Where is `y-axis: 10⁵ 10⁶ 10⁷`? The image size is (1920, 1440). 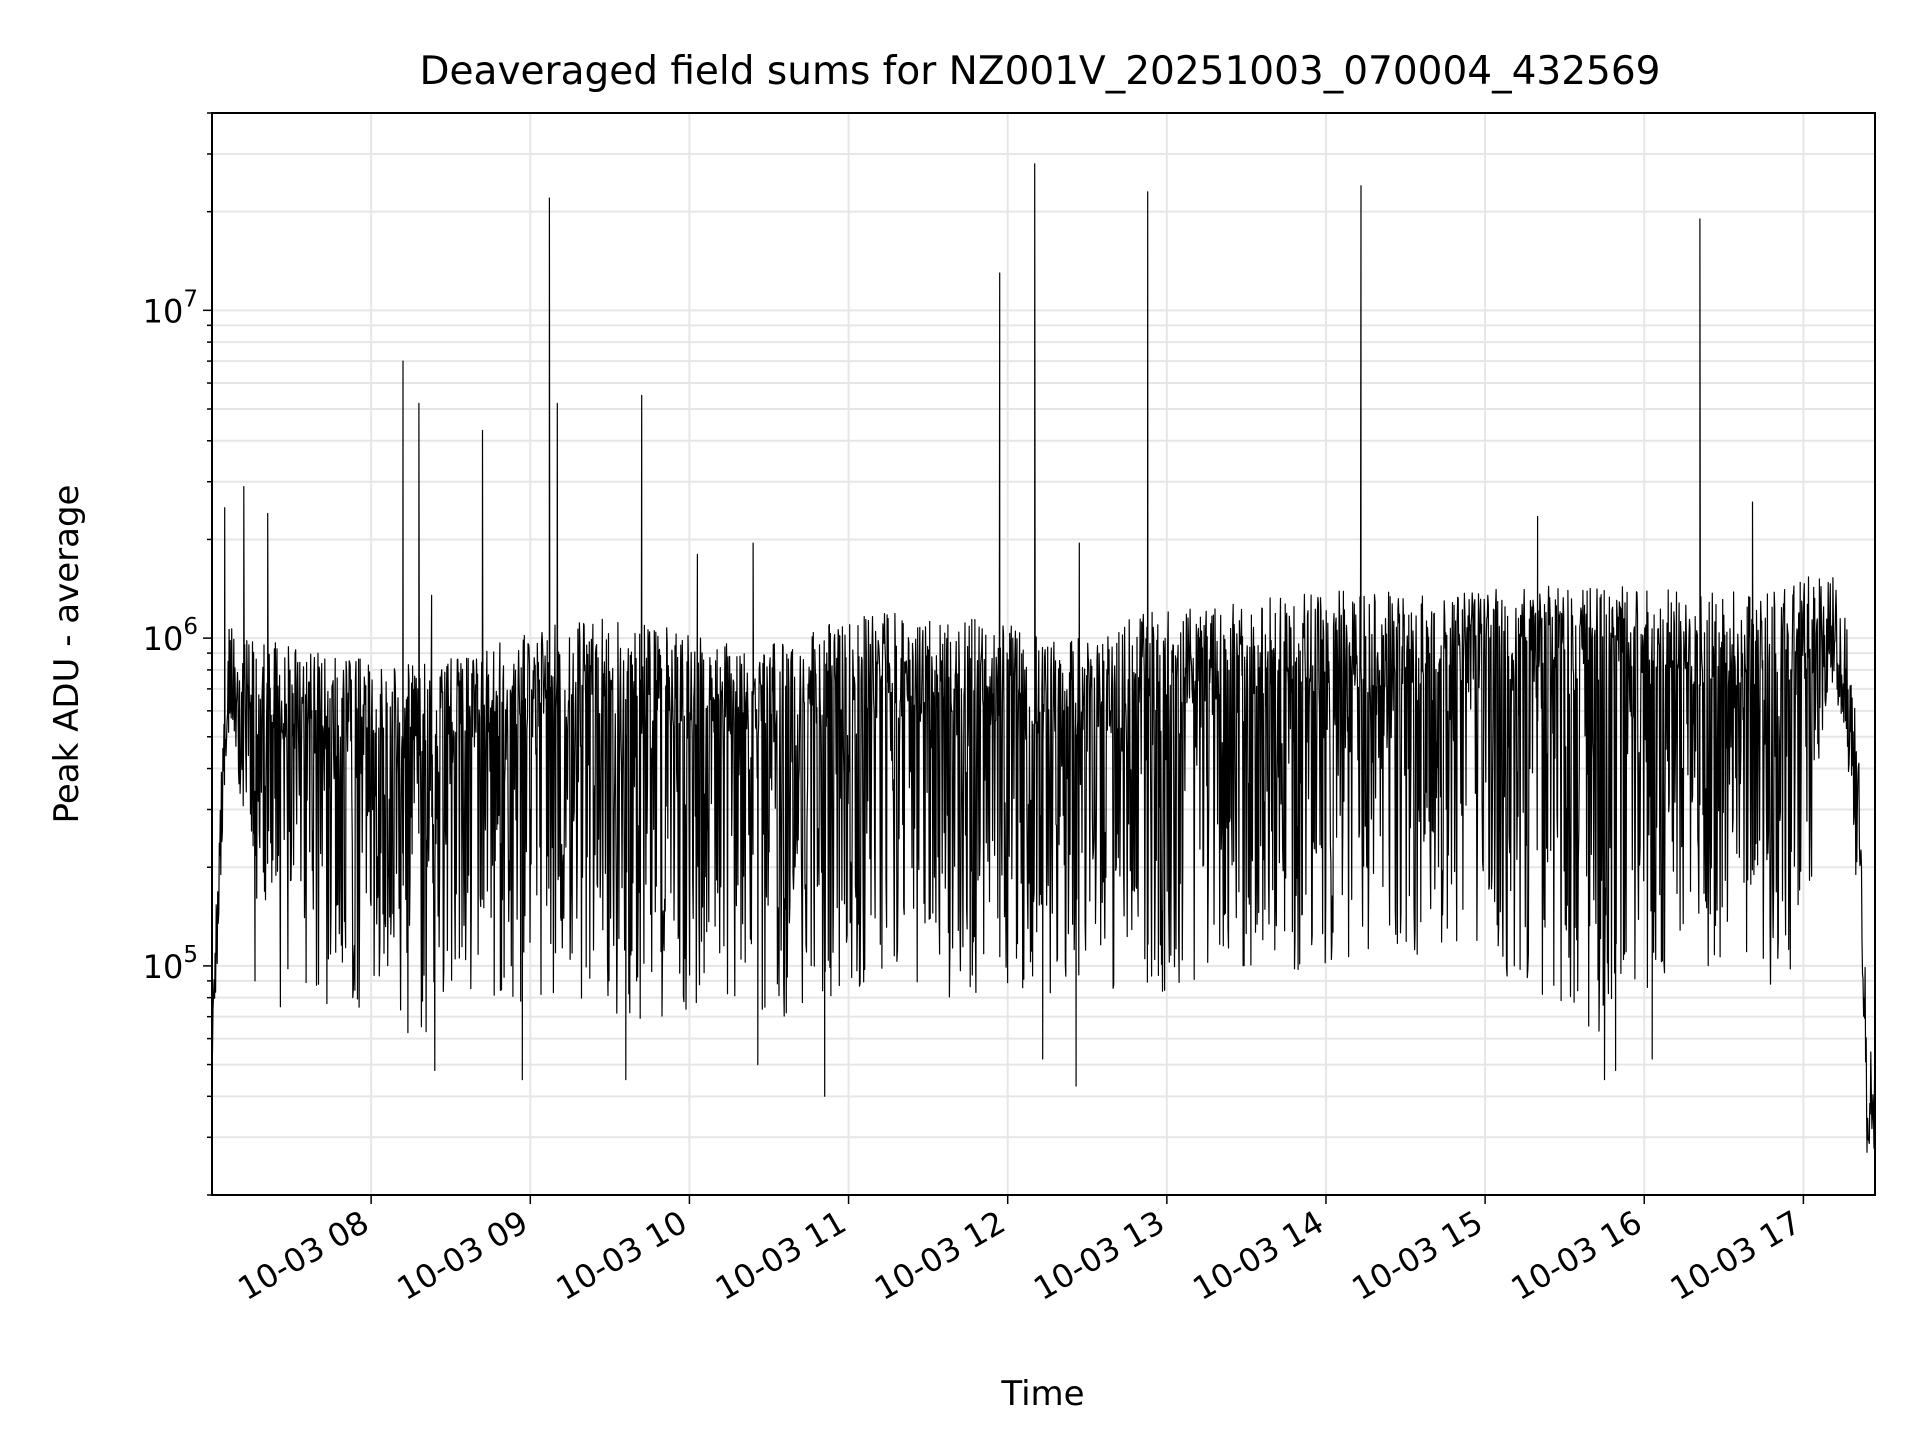 y-axis: 10⁵ 10⁶ 10⁷ is located at coordinates (177, 654).